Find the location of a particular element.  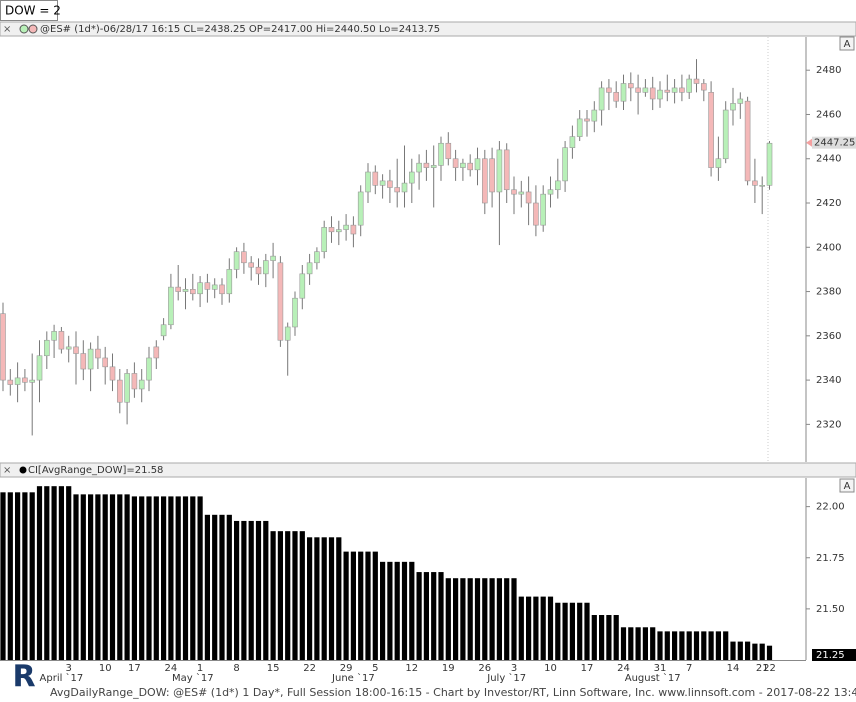

x-tick-label: 8 is located at coordinates (236, 668).